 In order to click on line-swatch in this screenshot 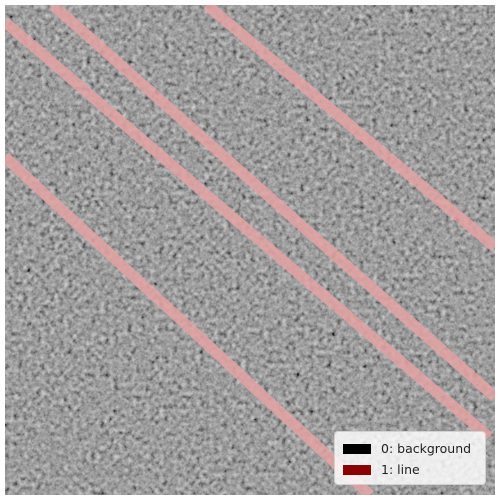, I will do `click(357, 469)`.